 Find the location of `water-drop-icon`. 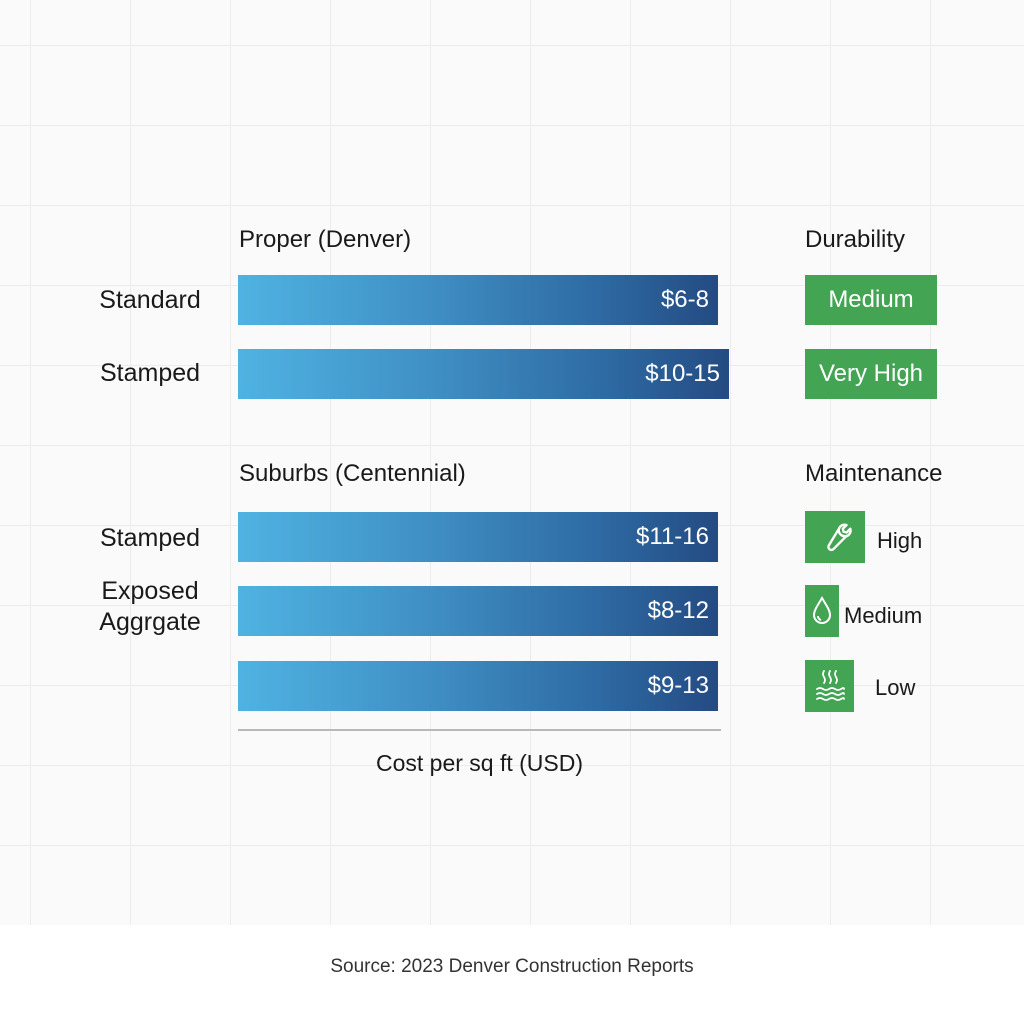

water-drop-icon is located at coordinates (822, 611).